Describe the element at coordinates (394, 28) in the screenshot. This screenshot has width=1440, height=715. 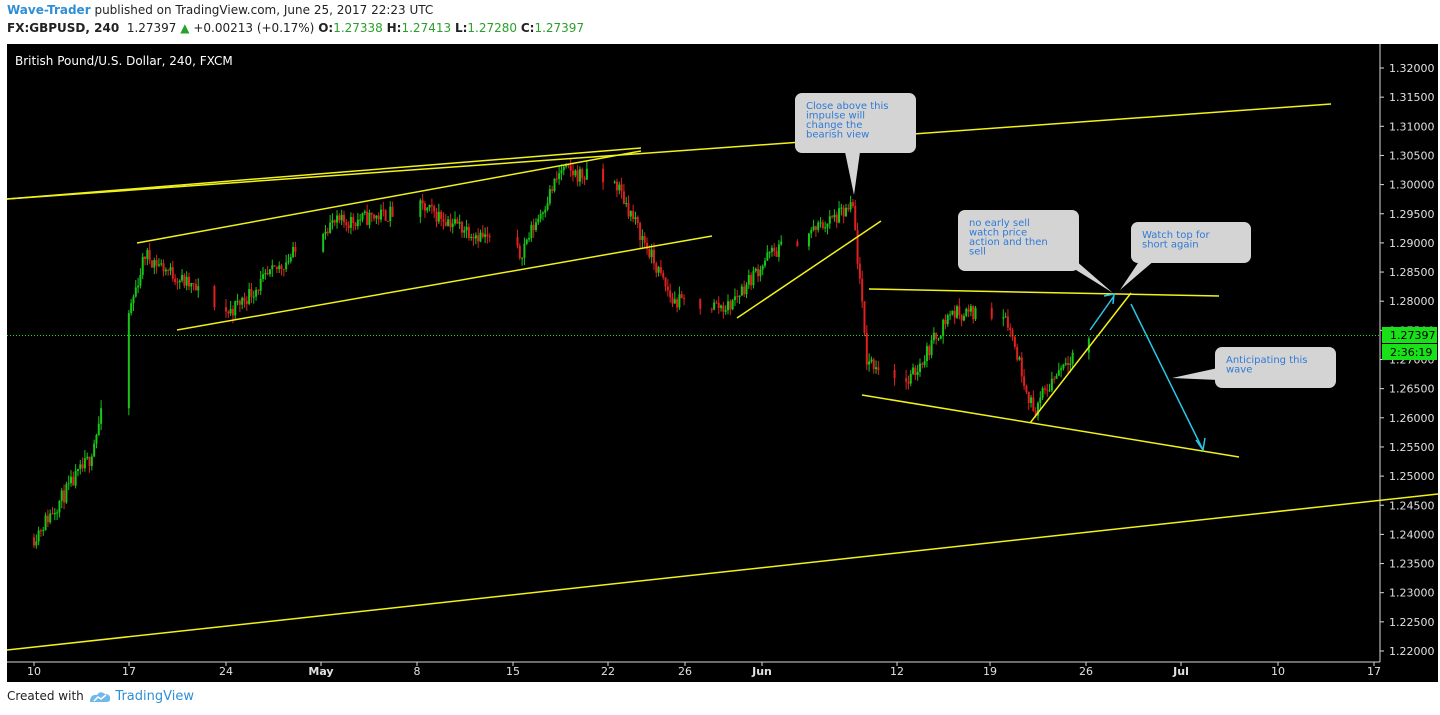
I see `high-label: H:` at that location.